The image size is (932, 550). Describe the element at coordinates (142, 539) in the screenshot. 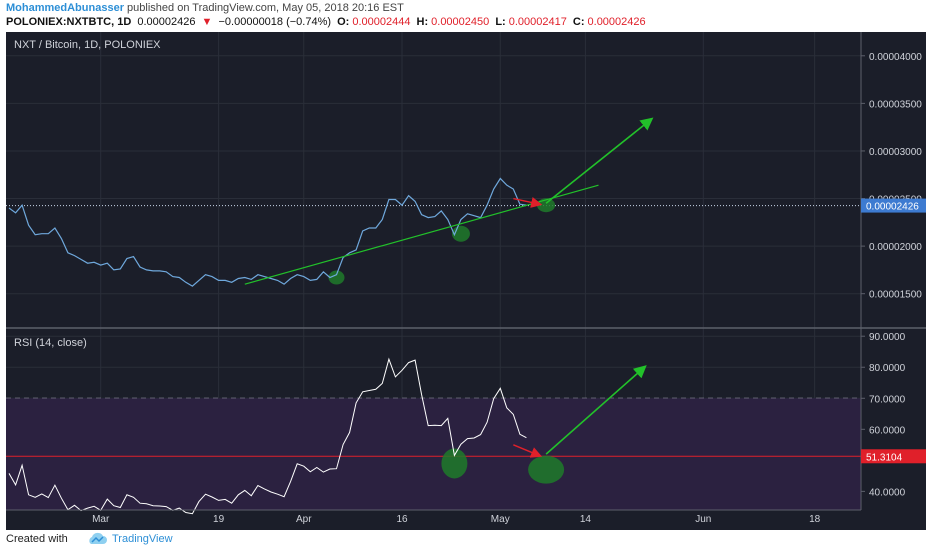

I see `tradingview-link: TradingView` at that location.